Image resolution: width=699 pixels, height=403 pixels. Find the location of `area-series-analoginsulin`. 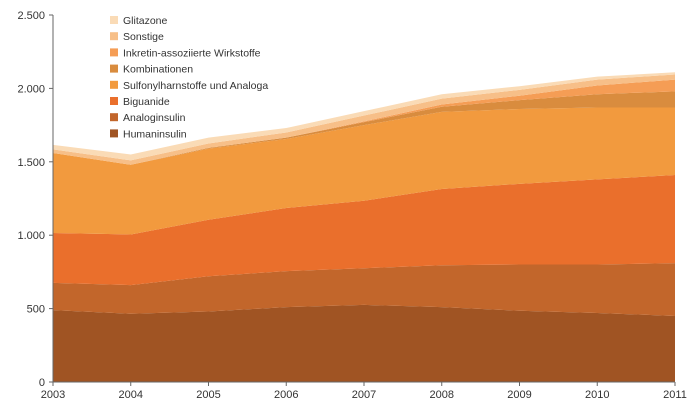

area-series-analoginsulin is located at coordinates (364, 289).